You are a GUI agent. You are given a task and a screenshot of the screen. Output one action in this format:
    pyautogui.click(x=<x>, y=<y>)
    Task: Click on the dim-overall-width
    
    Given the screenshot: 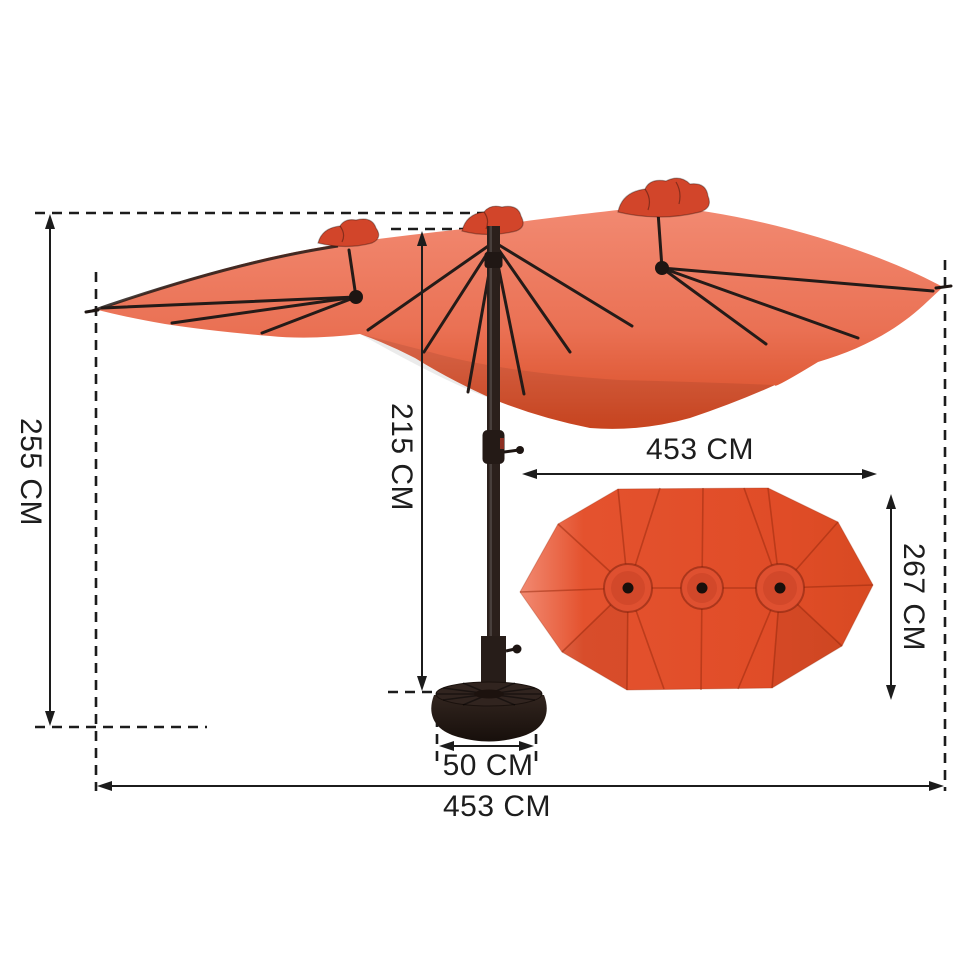 What is the action you would take?
    pyautogui.click(x=520, y=786)
    